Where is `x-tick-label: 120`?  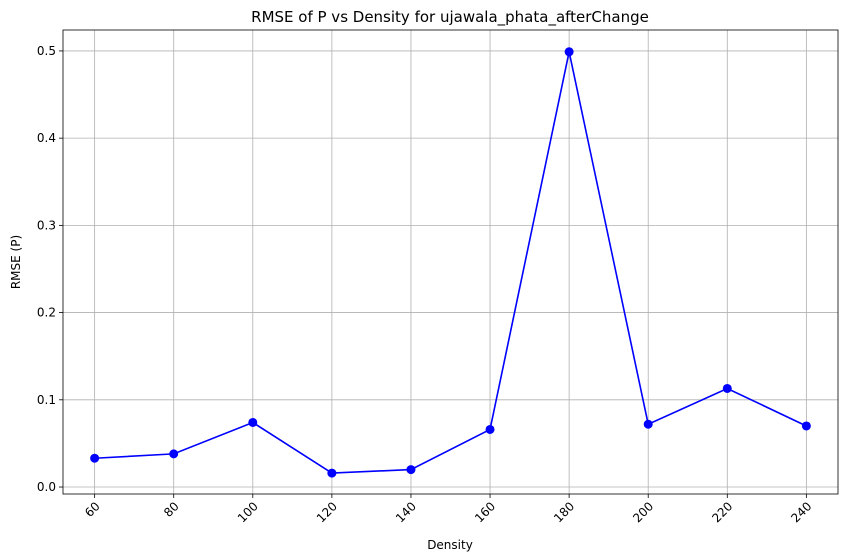
x-tick-label: 120 is located at coordinates (327, 512).